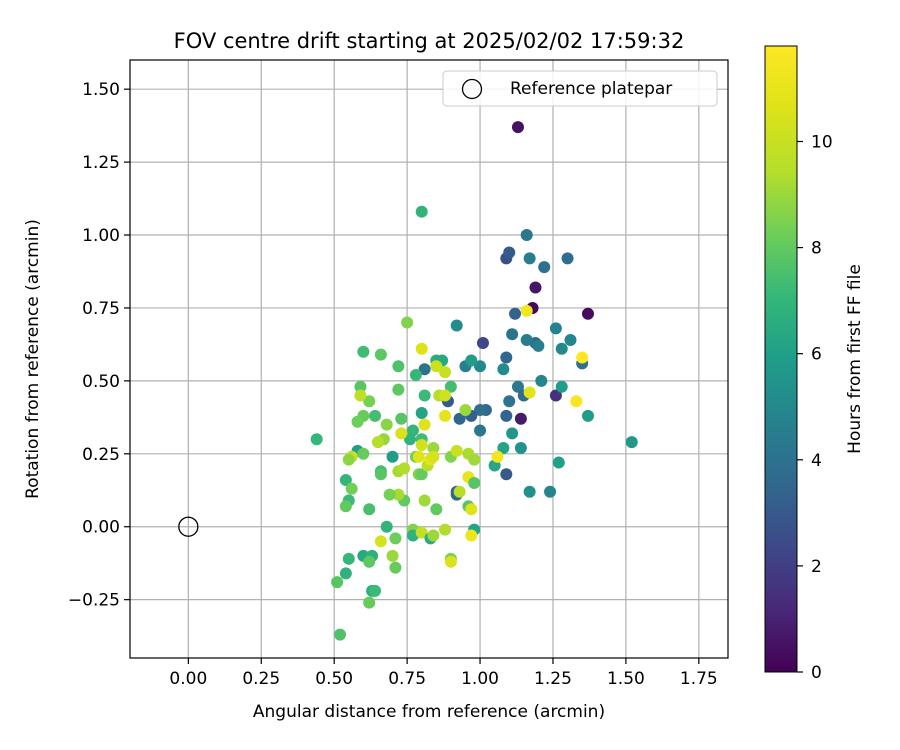 The width and height of the screenshot is (900, 750). I want to click on x-tick-label: 0.00, so click(188, 679).